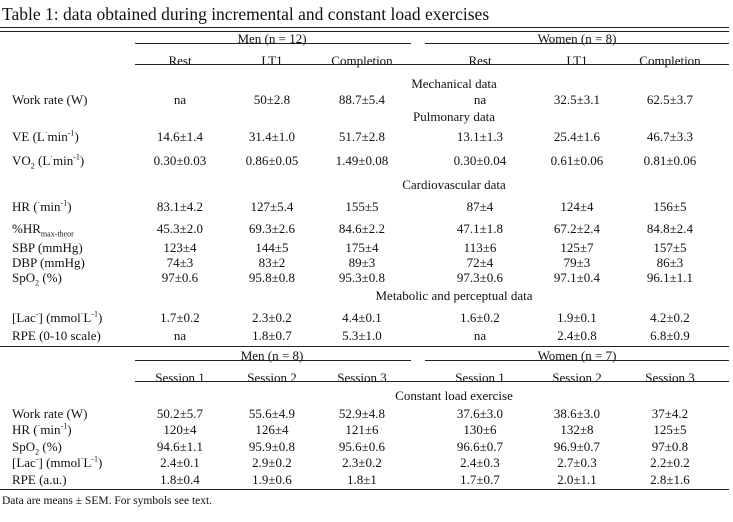 This screenshot has width=733, height=522. What do you see at coordinates (180, 262) in the screenshot?
I see `table-cell: 74±3` at bounding box center [180, 262].